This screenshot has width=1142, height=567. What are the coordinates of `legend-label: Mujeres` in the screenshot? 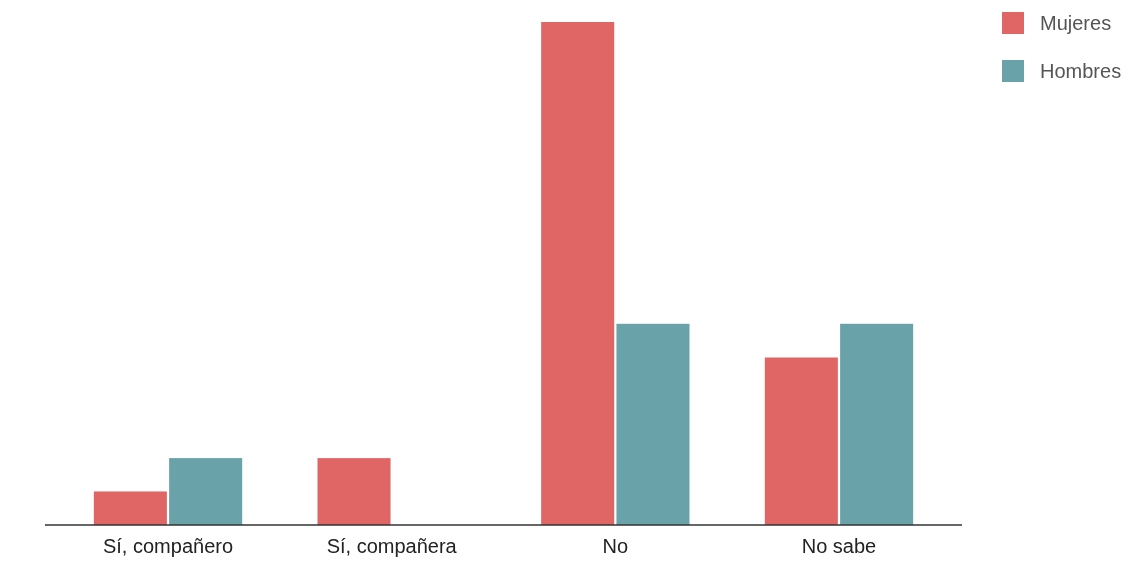 It's located at (1076, 23).